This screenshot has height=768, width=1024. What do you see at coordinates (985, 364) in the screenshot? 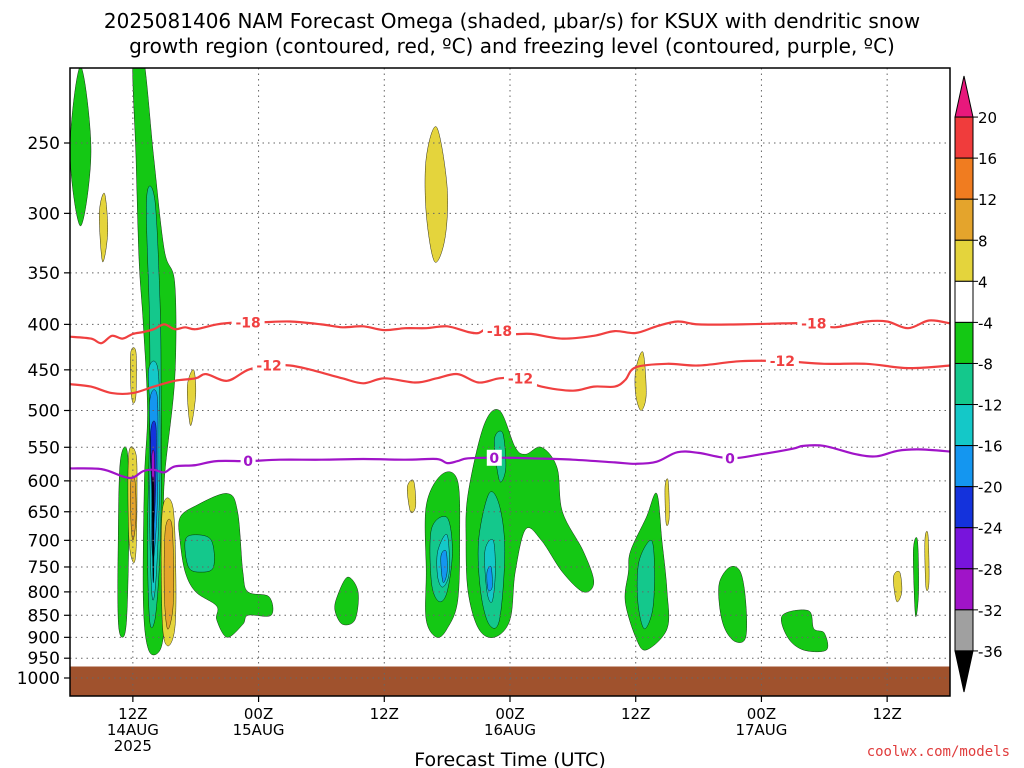
I see `colorbar-label-6: -8` at bounding box center [985, 364].